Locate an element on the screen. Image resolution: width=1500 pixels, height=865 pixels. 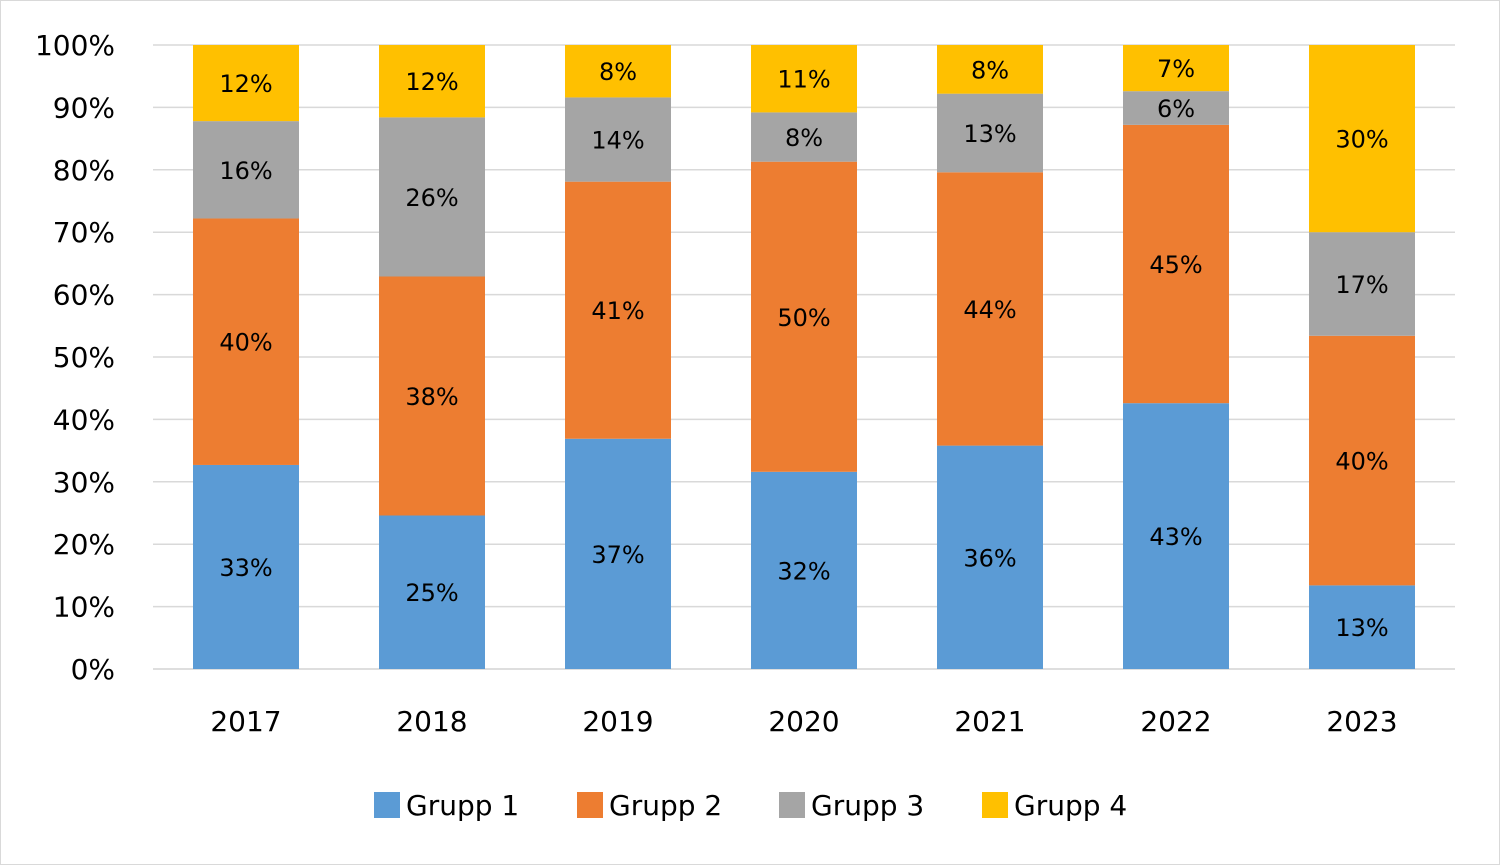
data-label-2019-series-1: 37% is located at coordinates (617, 555).